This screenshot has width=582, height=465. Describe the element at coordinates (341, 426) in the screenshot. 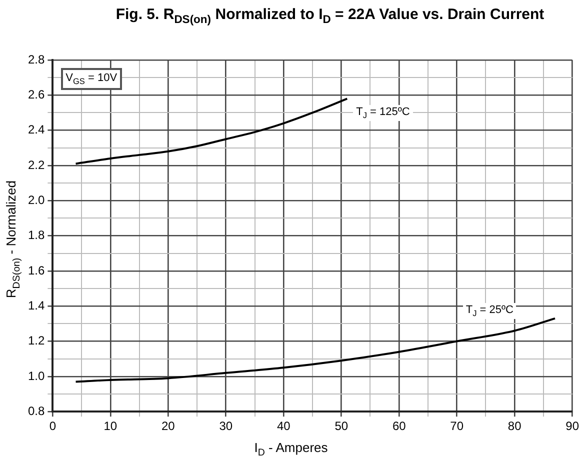

I see `x-tick-label: 50` at that location.